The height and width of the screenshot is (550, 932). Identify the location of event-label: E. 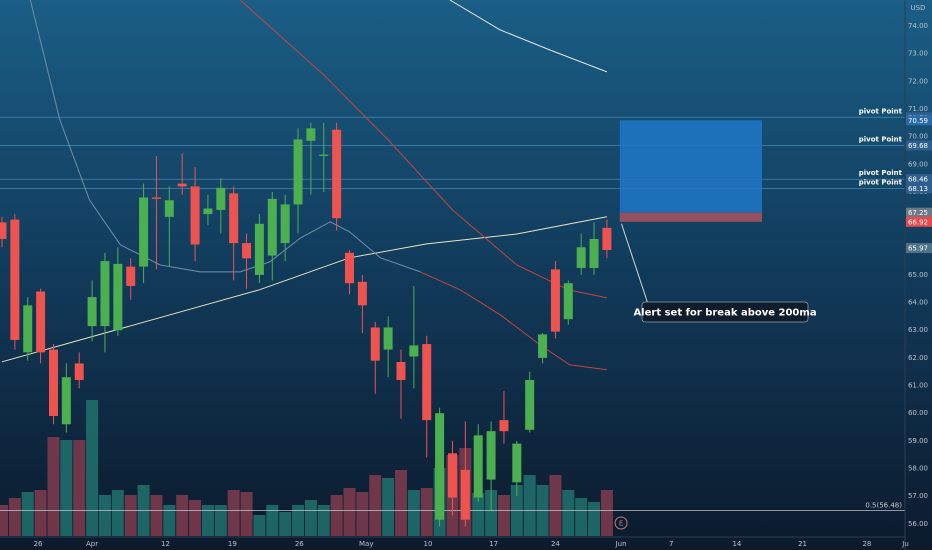
(621, 524).